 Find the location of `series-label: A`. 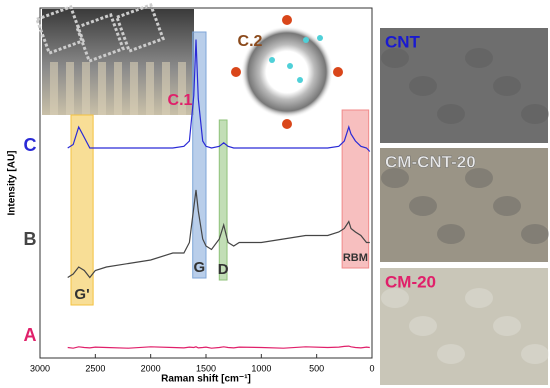

series-label: A is located at coordinates (30, 335).